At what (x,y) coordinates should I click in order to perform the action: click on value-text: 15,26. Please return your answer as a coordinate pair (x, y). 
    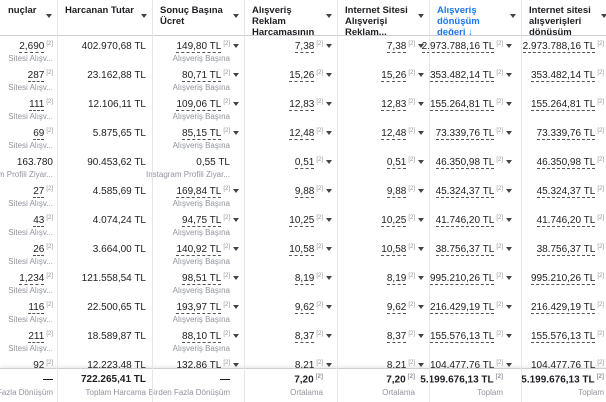
    Looking at the image, I should click on (302, 76).